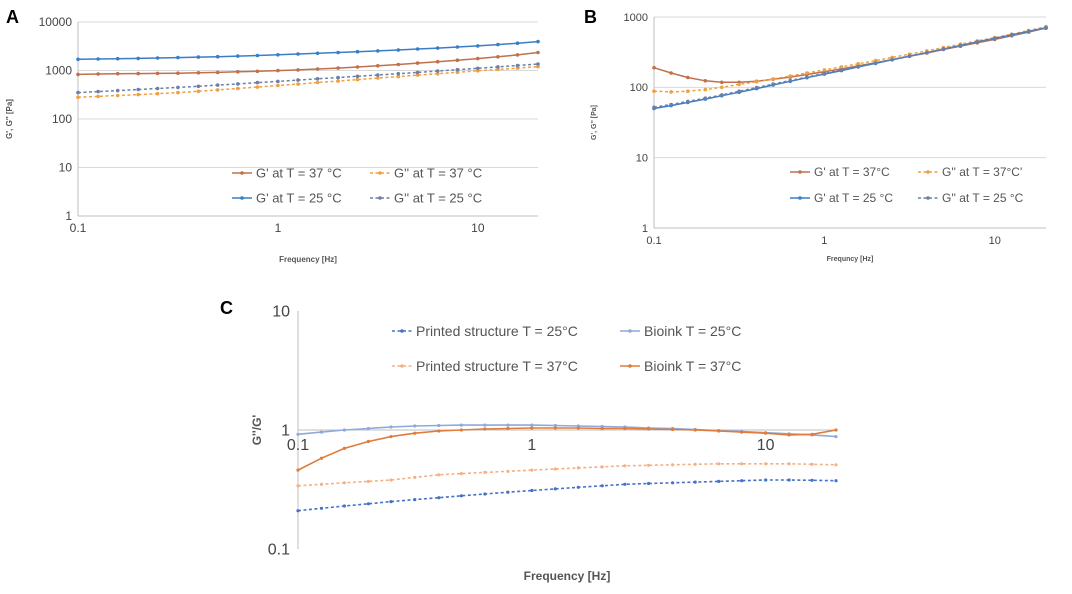 The height and width of the screenshot is (594, 1072). I want to click on legend-label: Printed structure T = 37°C, so click(497, 366).